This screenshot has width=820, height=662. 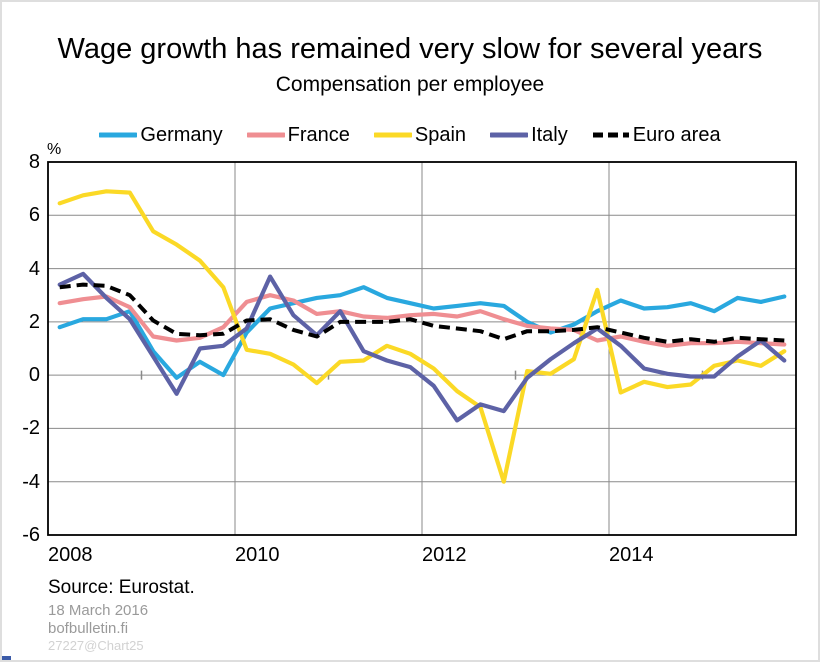 I want to click on legend-swatch-spain, so click(x=392, y=135).